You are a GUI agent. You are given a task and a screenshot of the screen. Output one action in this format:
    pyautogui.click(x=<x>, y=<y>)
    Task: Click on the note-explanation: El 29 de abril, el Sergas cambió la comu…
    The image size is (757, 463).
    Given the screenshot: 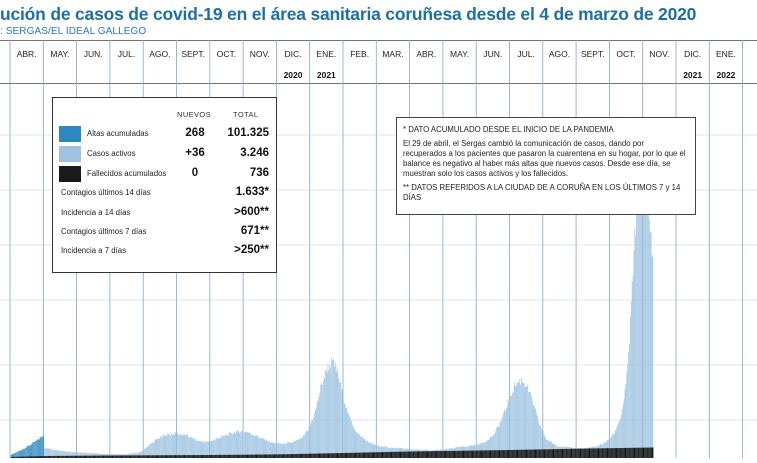 What is the action you would take?
    pyautogui.click(x=544, y=158)
    